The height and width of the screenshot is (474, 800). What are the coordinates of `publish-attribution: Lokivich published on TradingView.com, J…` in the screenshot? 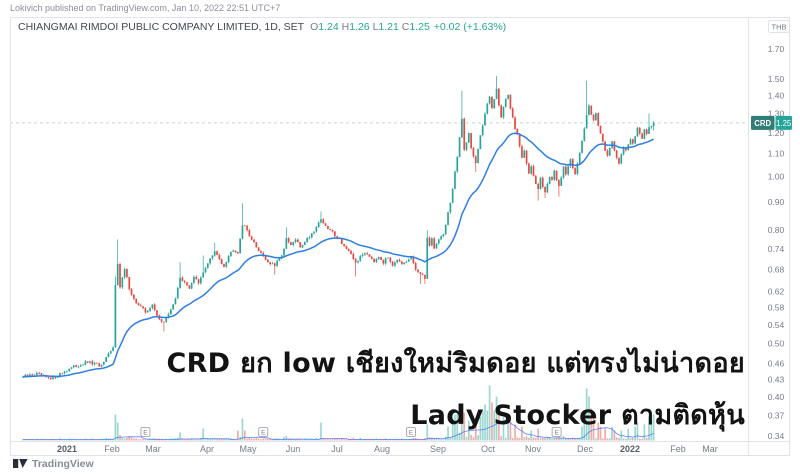 It's located at (145, 8).